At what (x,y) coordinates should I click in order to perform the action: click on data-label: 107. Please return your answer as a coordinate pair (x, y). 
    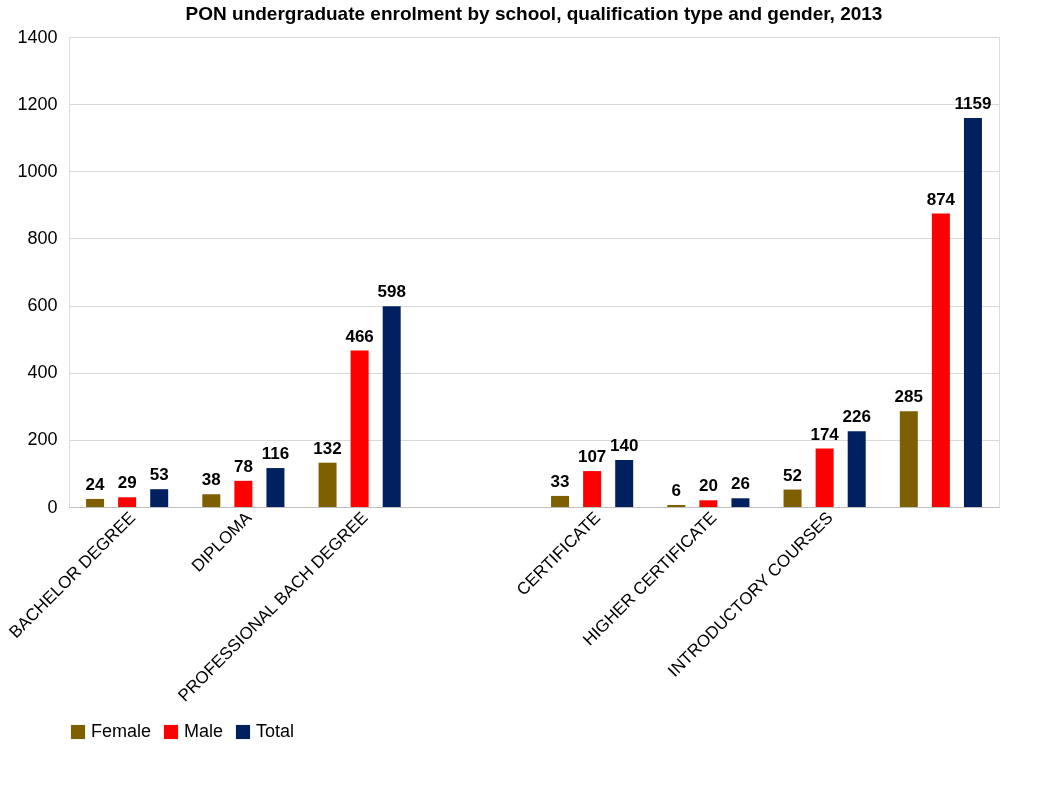
    Looking at the image, I should click on (592, 457).